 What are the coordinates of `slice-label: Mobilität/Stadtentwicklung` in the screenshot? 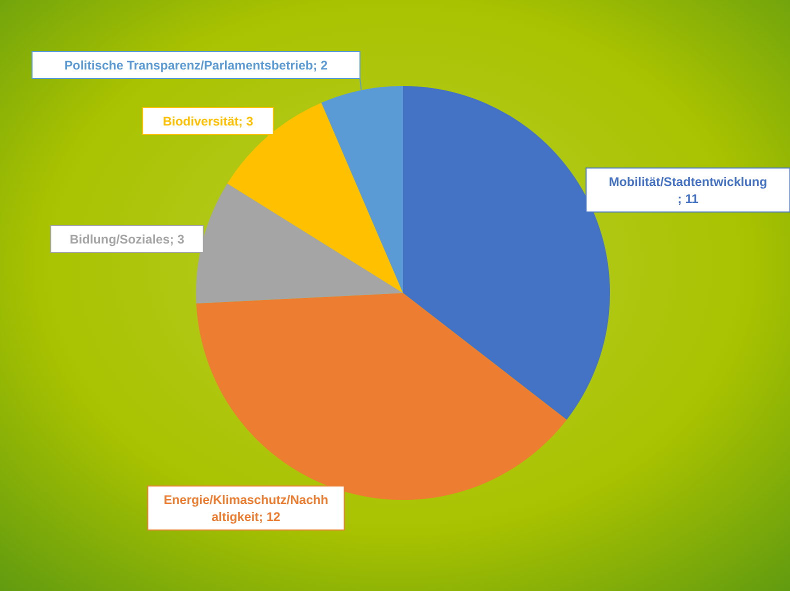 It's located at (688, 182).